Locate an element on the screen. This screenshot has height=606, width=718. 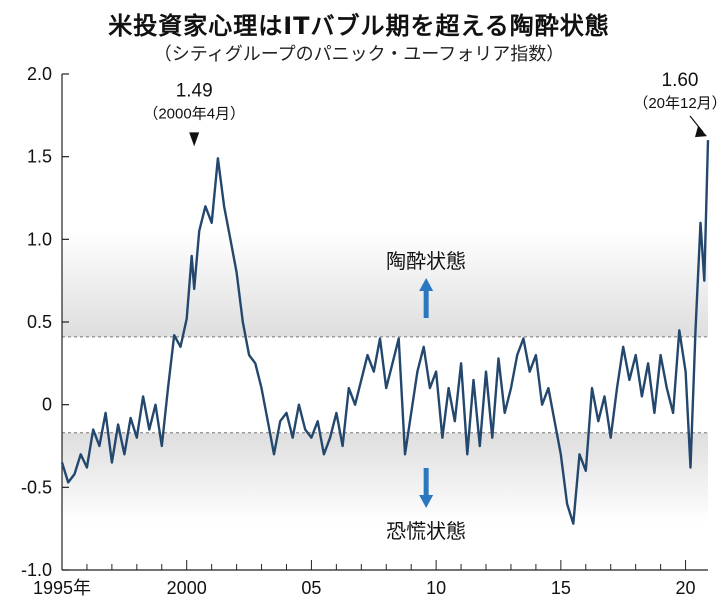
chart-title: 米投資家心理はITバブル期を超える陶酔状態 is located at coordinates (359, 26).